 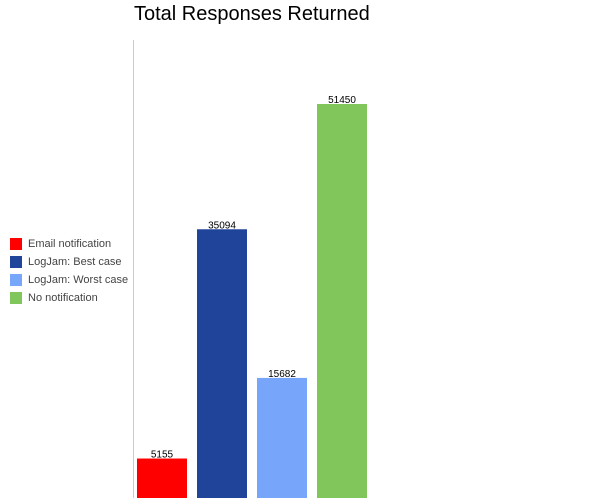 What do you see at coordinates (282, 374) in the screenshot?
I see `bar-value-label-logjam-worst-case: 15682` at bounding box center [282, 374].